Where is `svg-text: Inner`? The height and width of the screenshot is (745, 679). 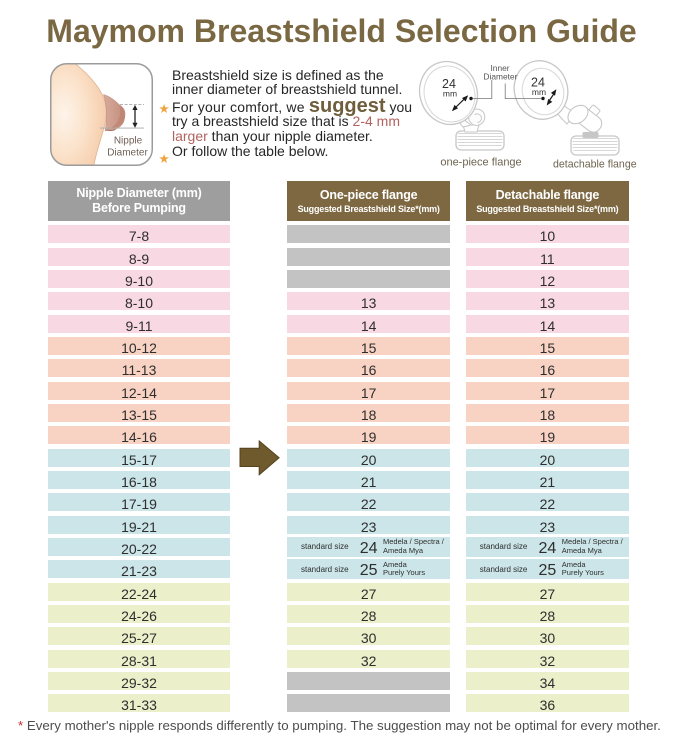
svg-text: Inner is located at coordinates (499, 68).